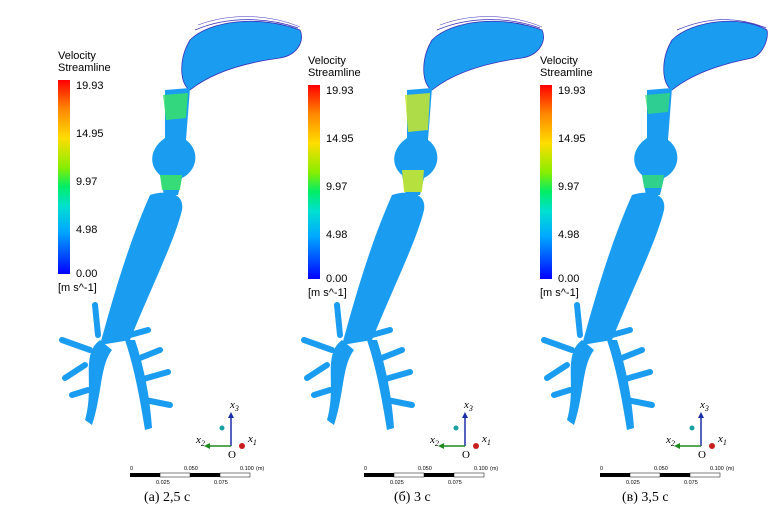  What do you see at coordinates (167, 497) in the screenshot?
I see `caption-a: (а) 2,5 с` at bounding box center [167, 497].